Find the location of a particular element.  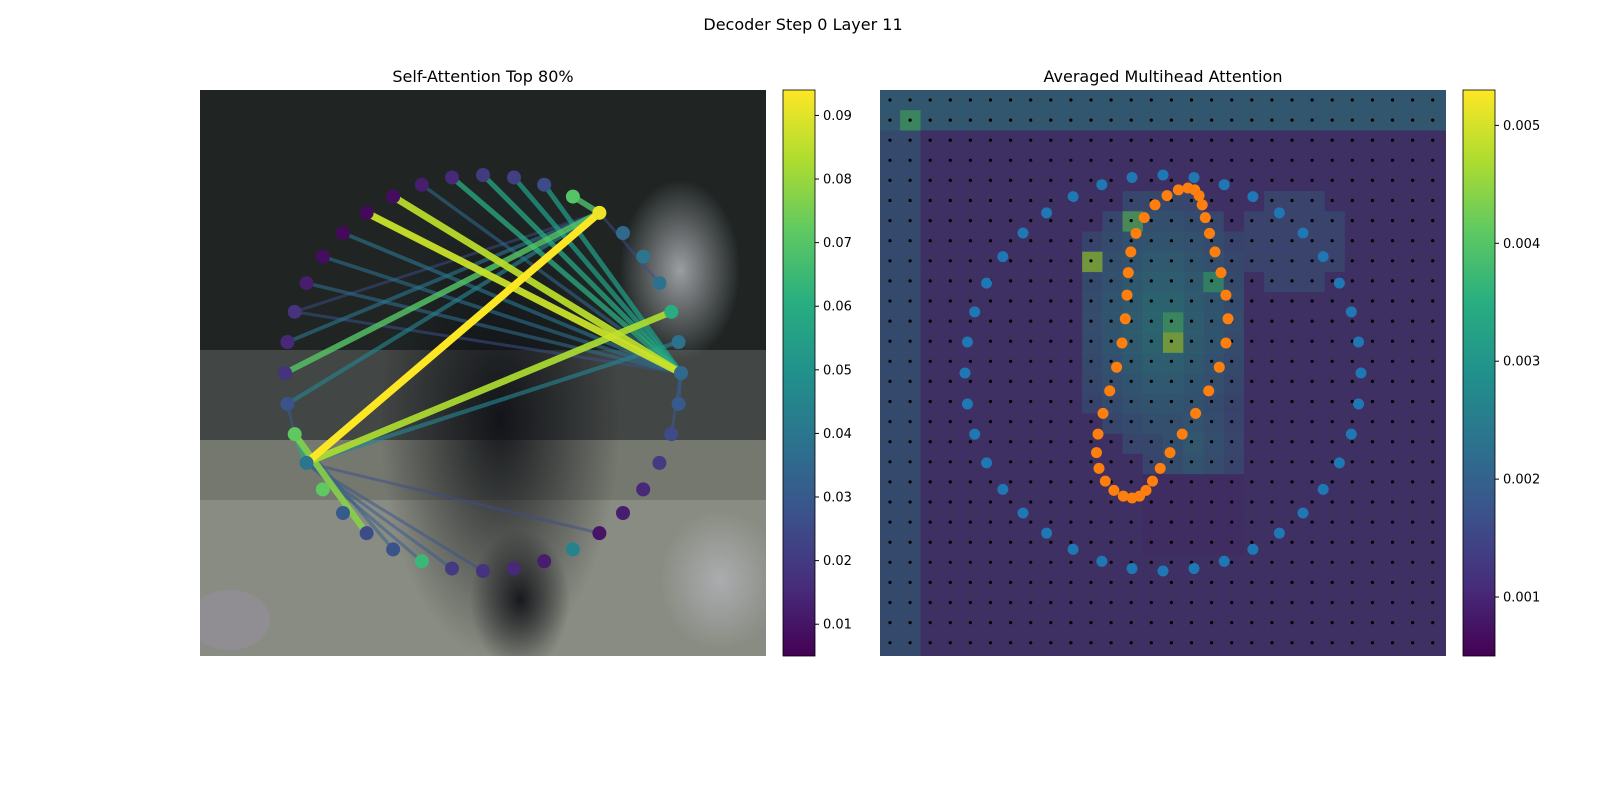

colorbar-tick-label: 0.05 is located at coordinates (837, 370).